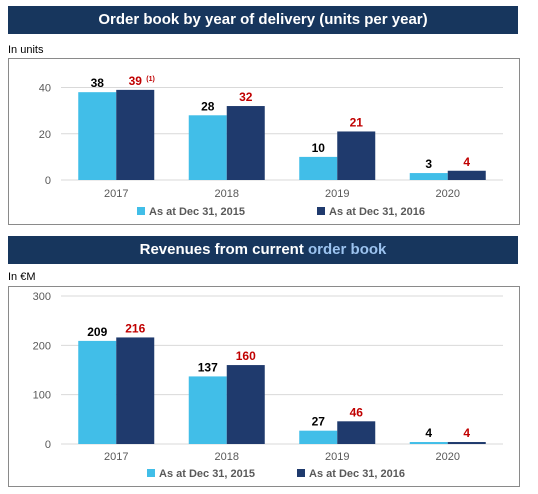  Describe the element at coordinates (448, 194) in the screenshot. I see `chart1-x-tick-label: 2020` at that location.